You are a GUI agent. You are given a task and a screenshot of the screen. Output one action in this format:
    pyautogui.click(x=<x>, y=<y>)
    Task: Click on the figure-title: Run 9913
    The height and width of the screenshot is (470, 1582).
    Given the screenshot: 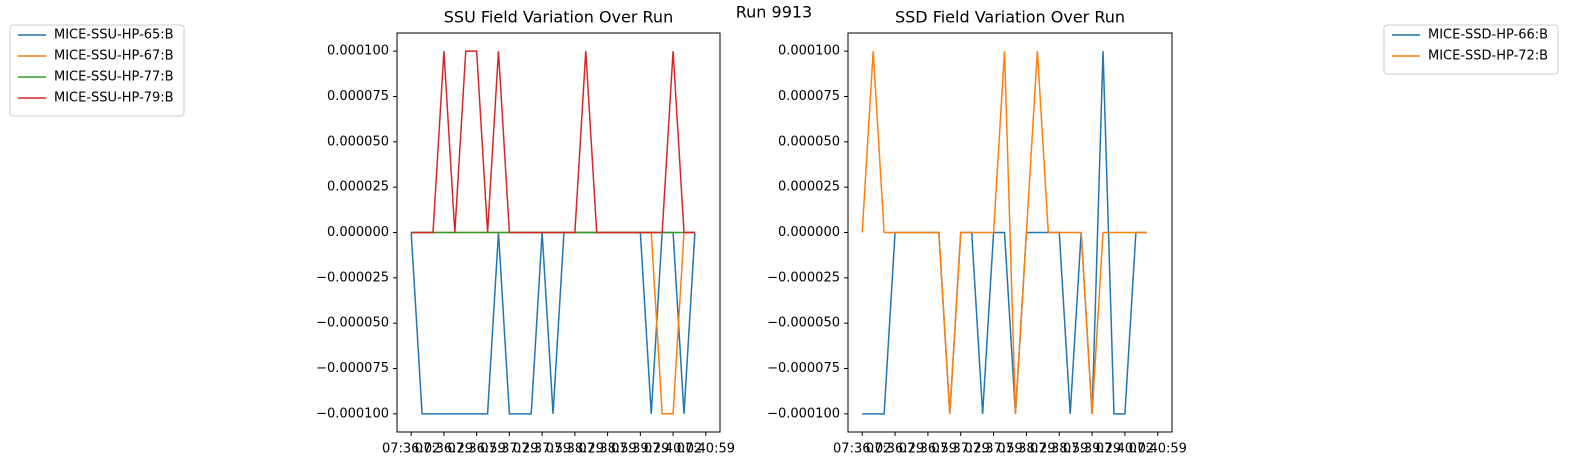 What is the action you would take?
    pyautogui.click(x=774, y=12)
    